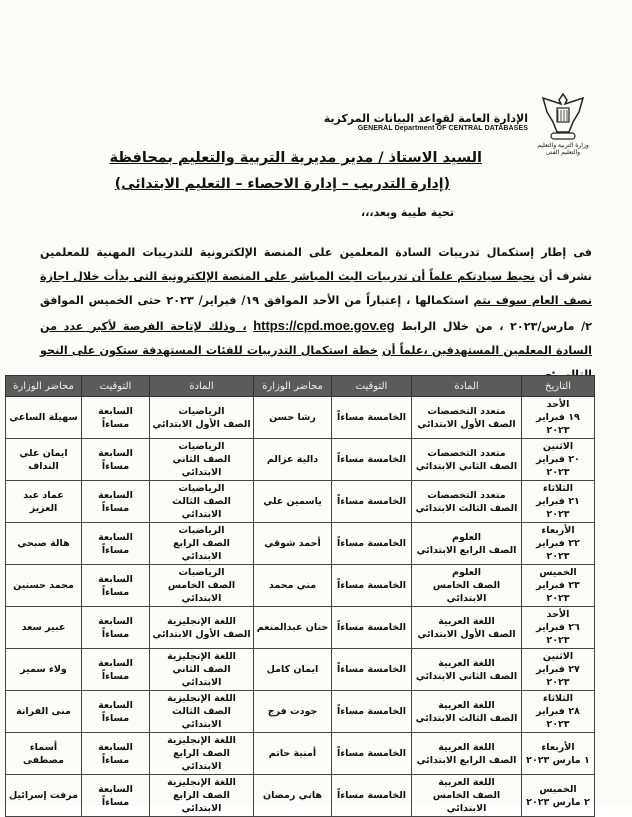 The width and height of the screenshot is (632, 817). What do you see at coordinates (558, 543) in the screenshot?
I see `date-cell: الأربعاء ٢٢ فبراير ٢٠٢٣` at bounding box center [558, 543].